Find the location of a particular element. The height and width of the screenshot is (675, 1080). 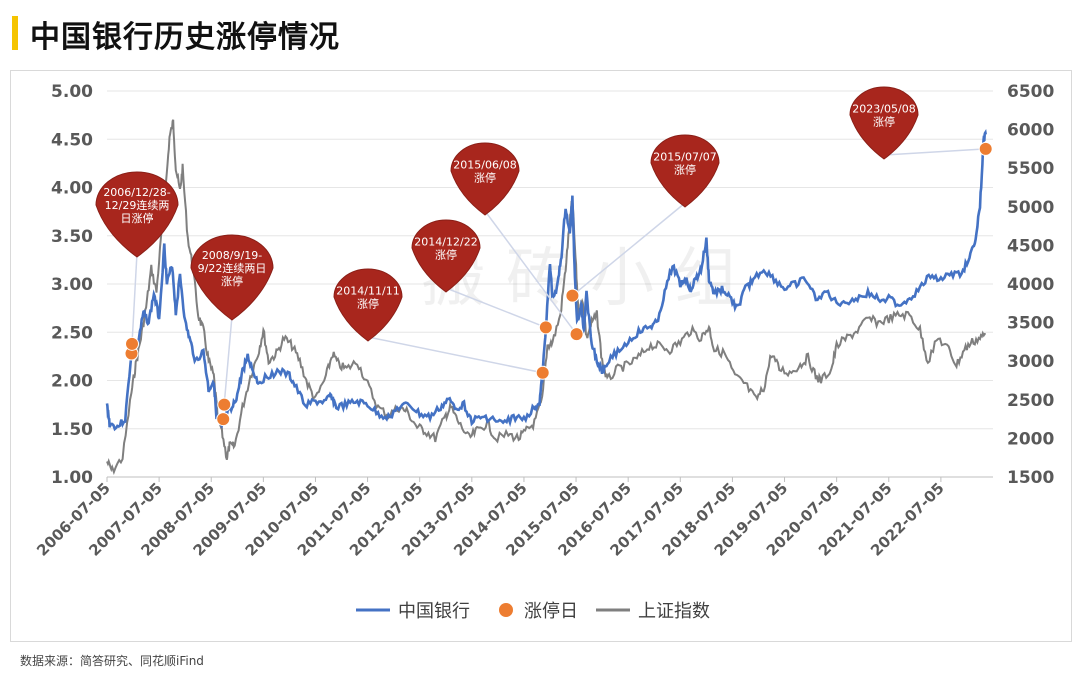

annotation-label: 12/29连续两 is located at coordinates (137, 205).